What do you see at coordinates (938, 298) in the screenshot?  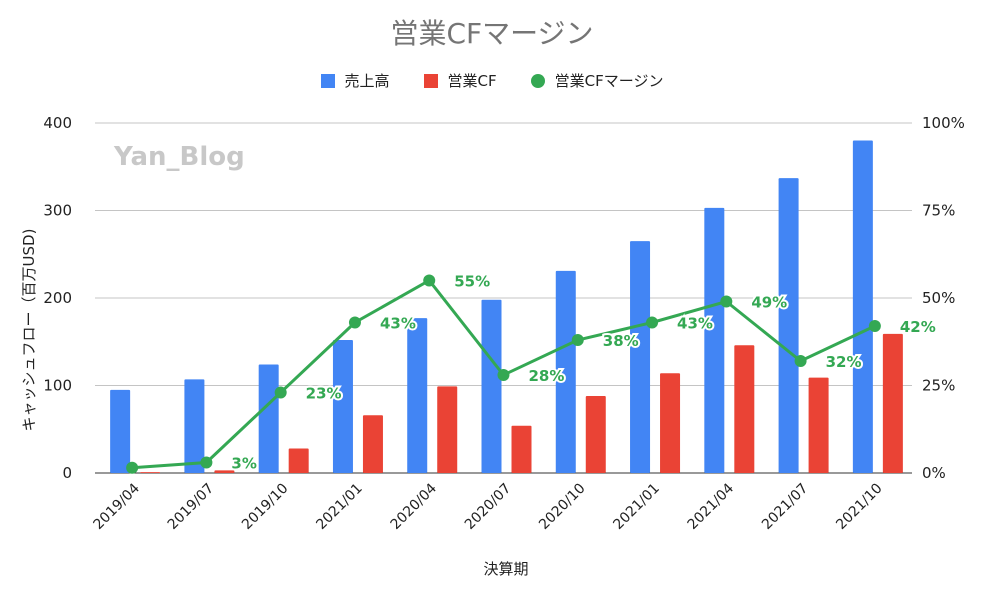 I see `y2-tick-label: 50%` at bounding box center [938, 298].